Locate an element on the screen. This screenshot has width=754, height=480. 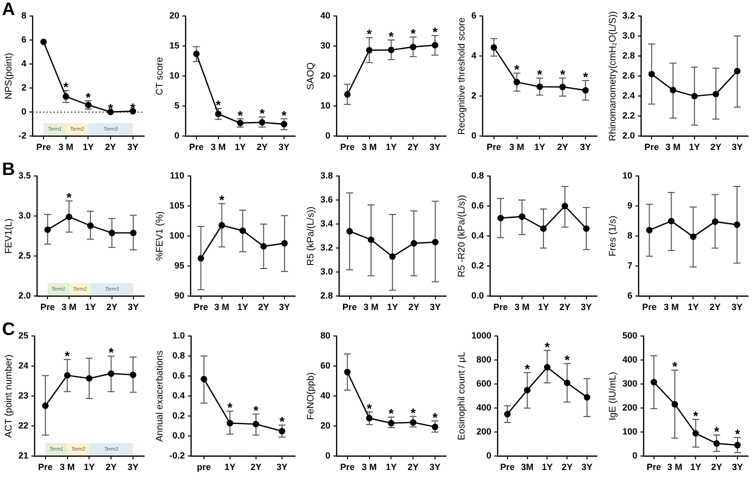
y-tick-label: 3.2 is located at coordinates (628, 15).